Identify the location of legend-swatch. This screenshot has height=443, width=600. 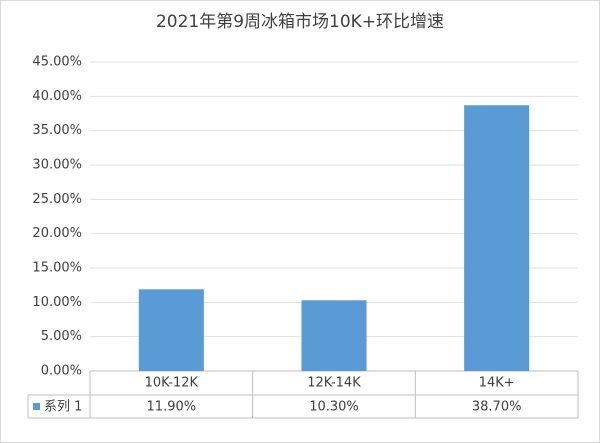
(36, 406).